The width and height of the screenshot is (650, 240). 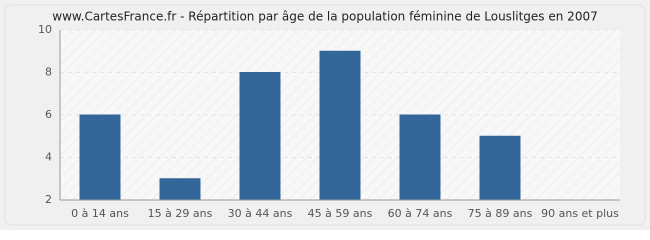 I want to click on x-tick-label: 15 à 29 ans, so click(x=180, y=213).